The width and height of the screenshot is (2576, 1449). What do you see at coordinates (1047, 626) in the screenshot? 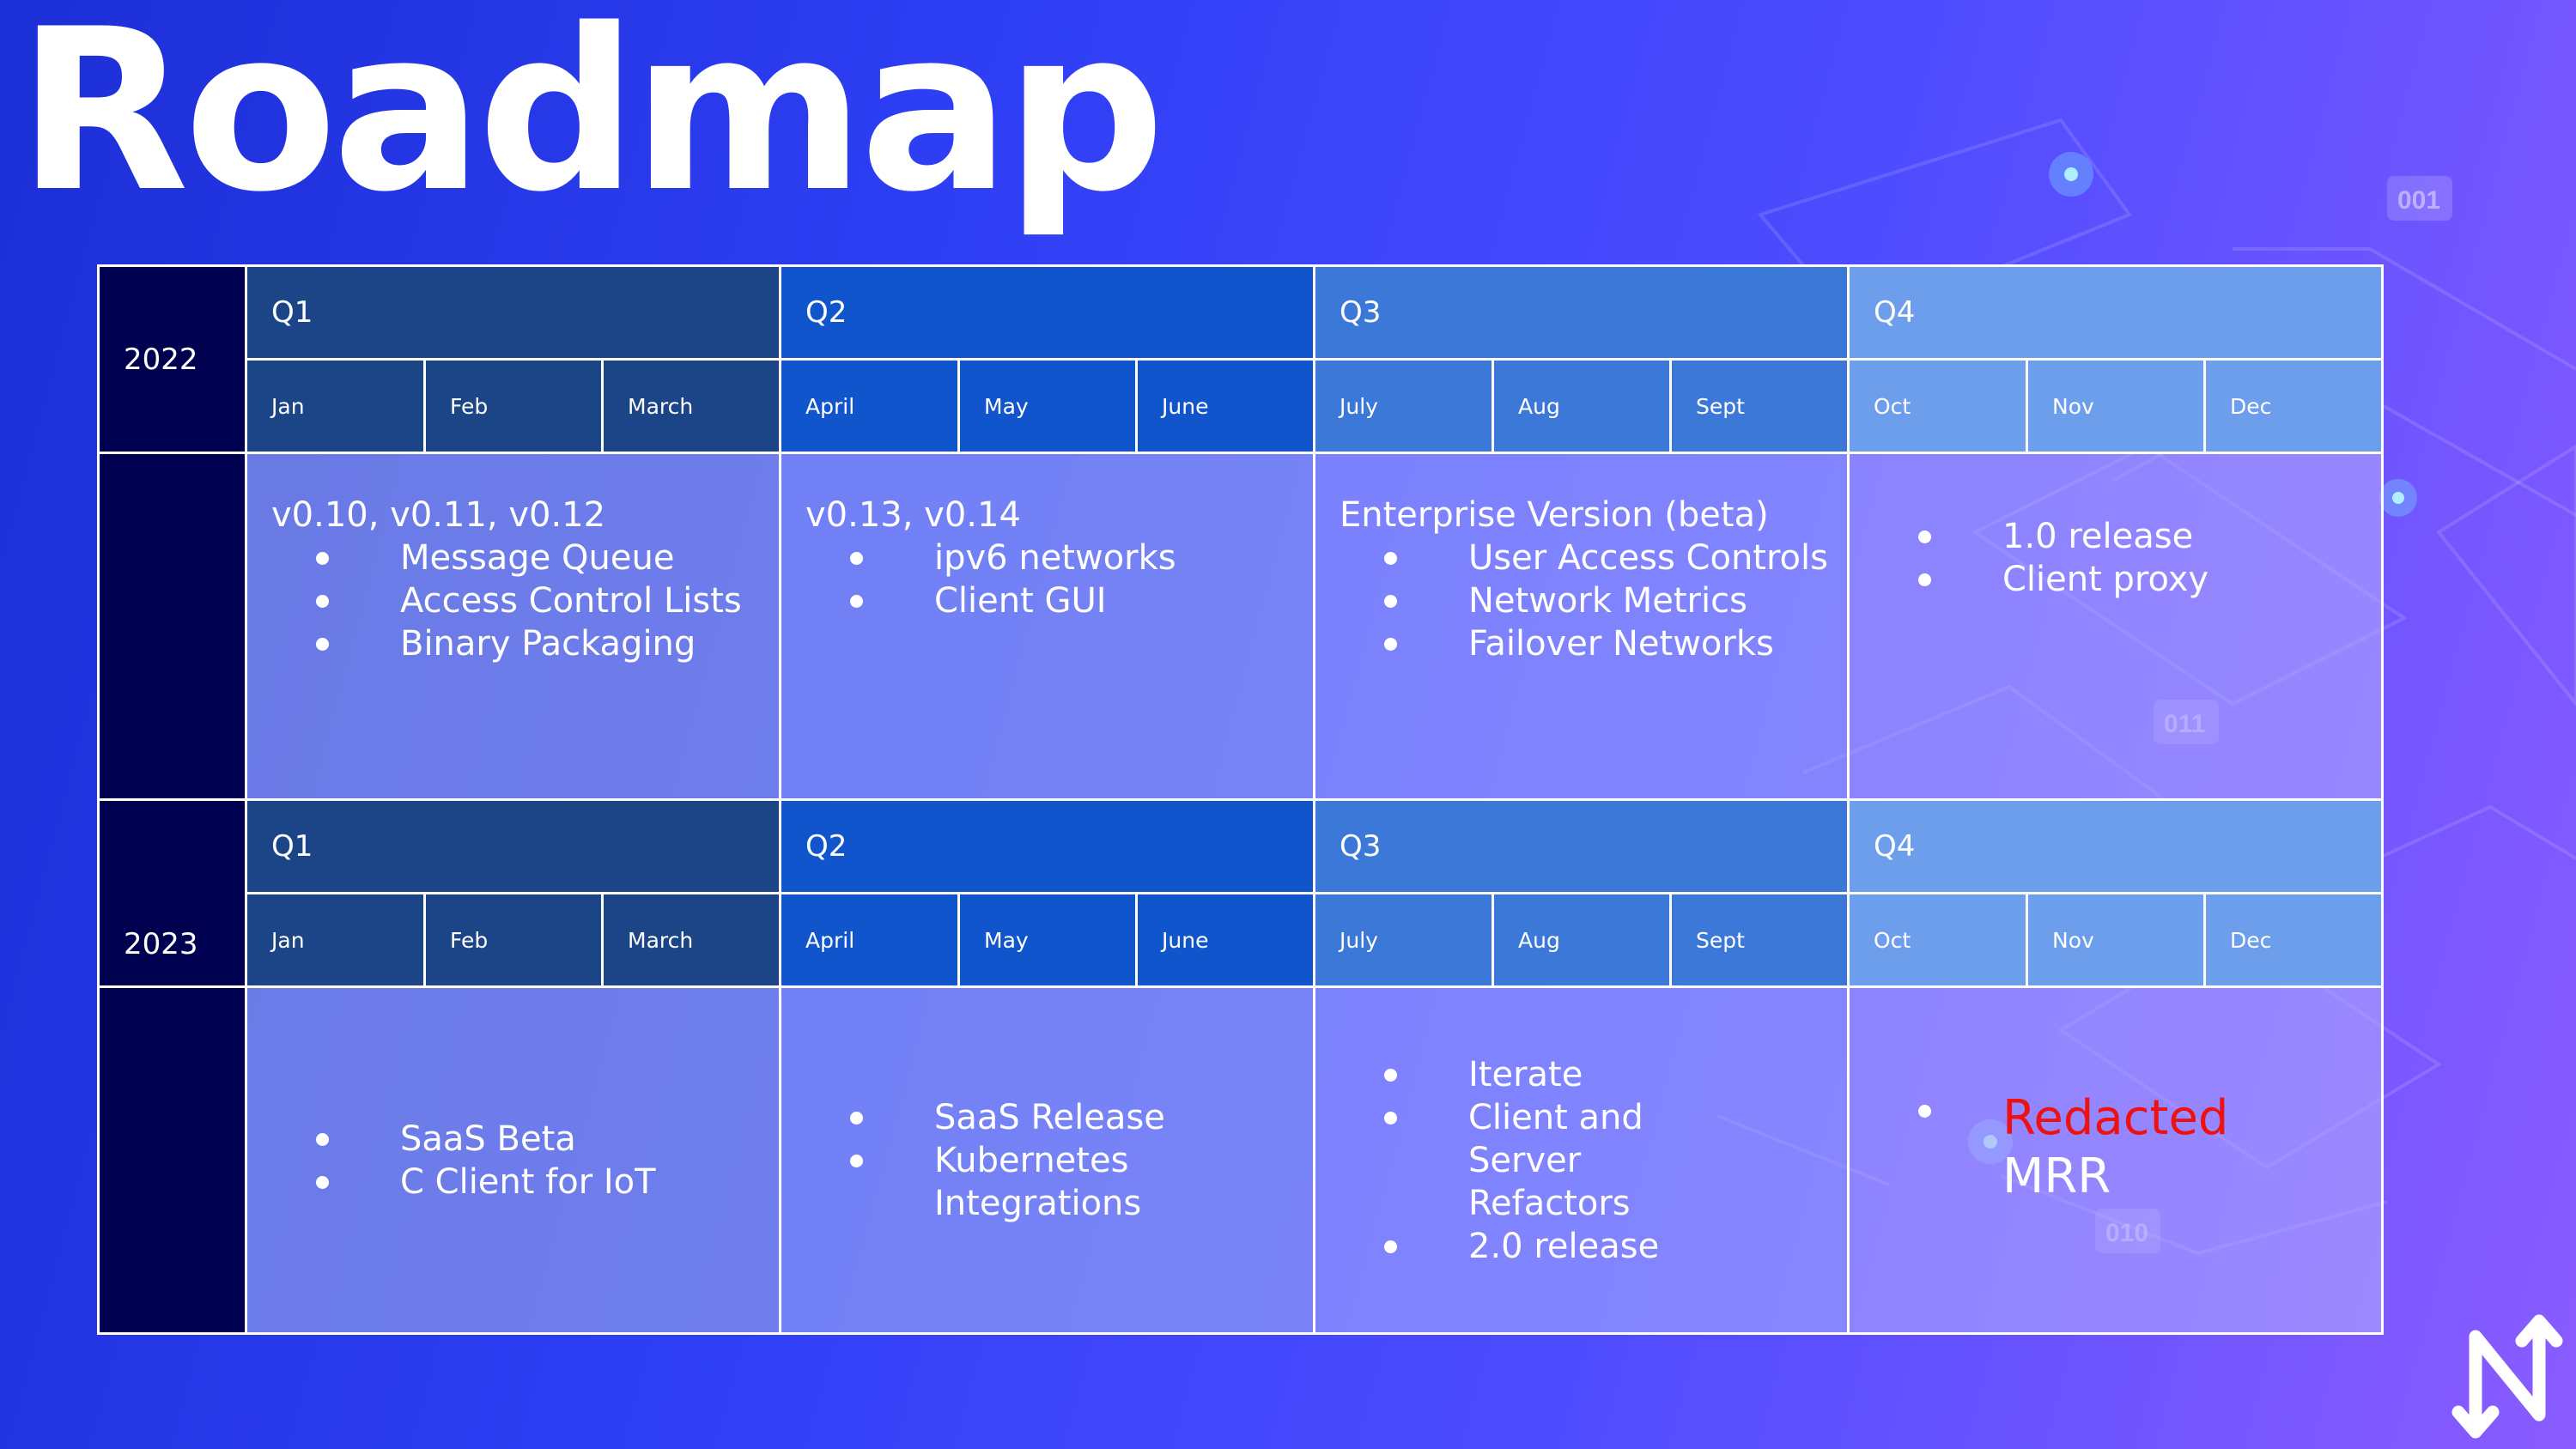
I see `milestone-cell: v0.13, v0.14 ipv6 networks Client GUI` at bounding box center [1047, 626].